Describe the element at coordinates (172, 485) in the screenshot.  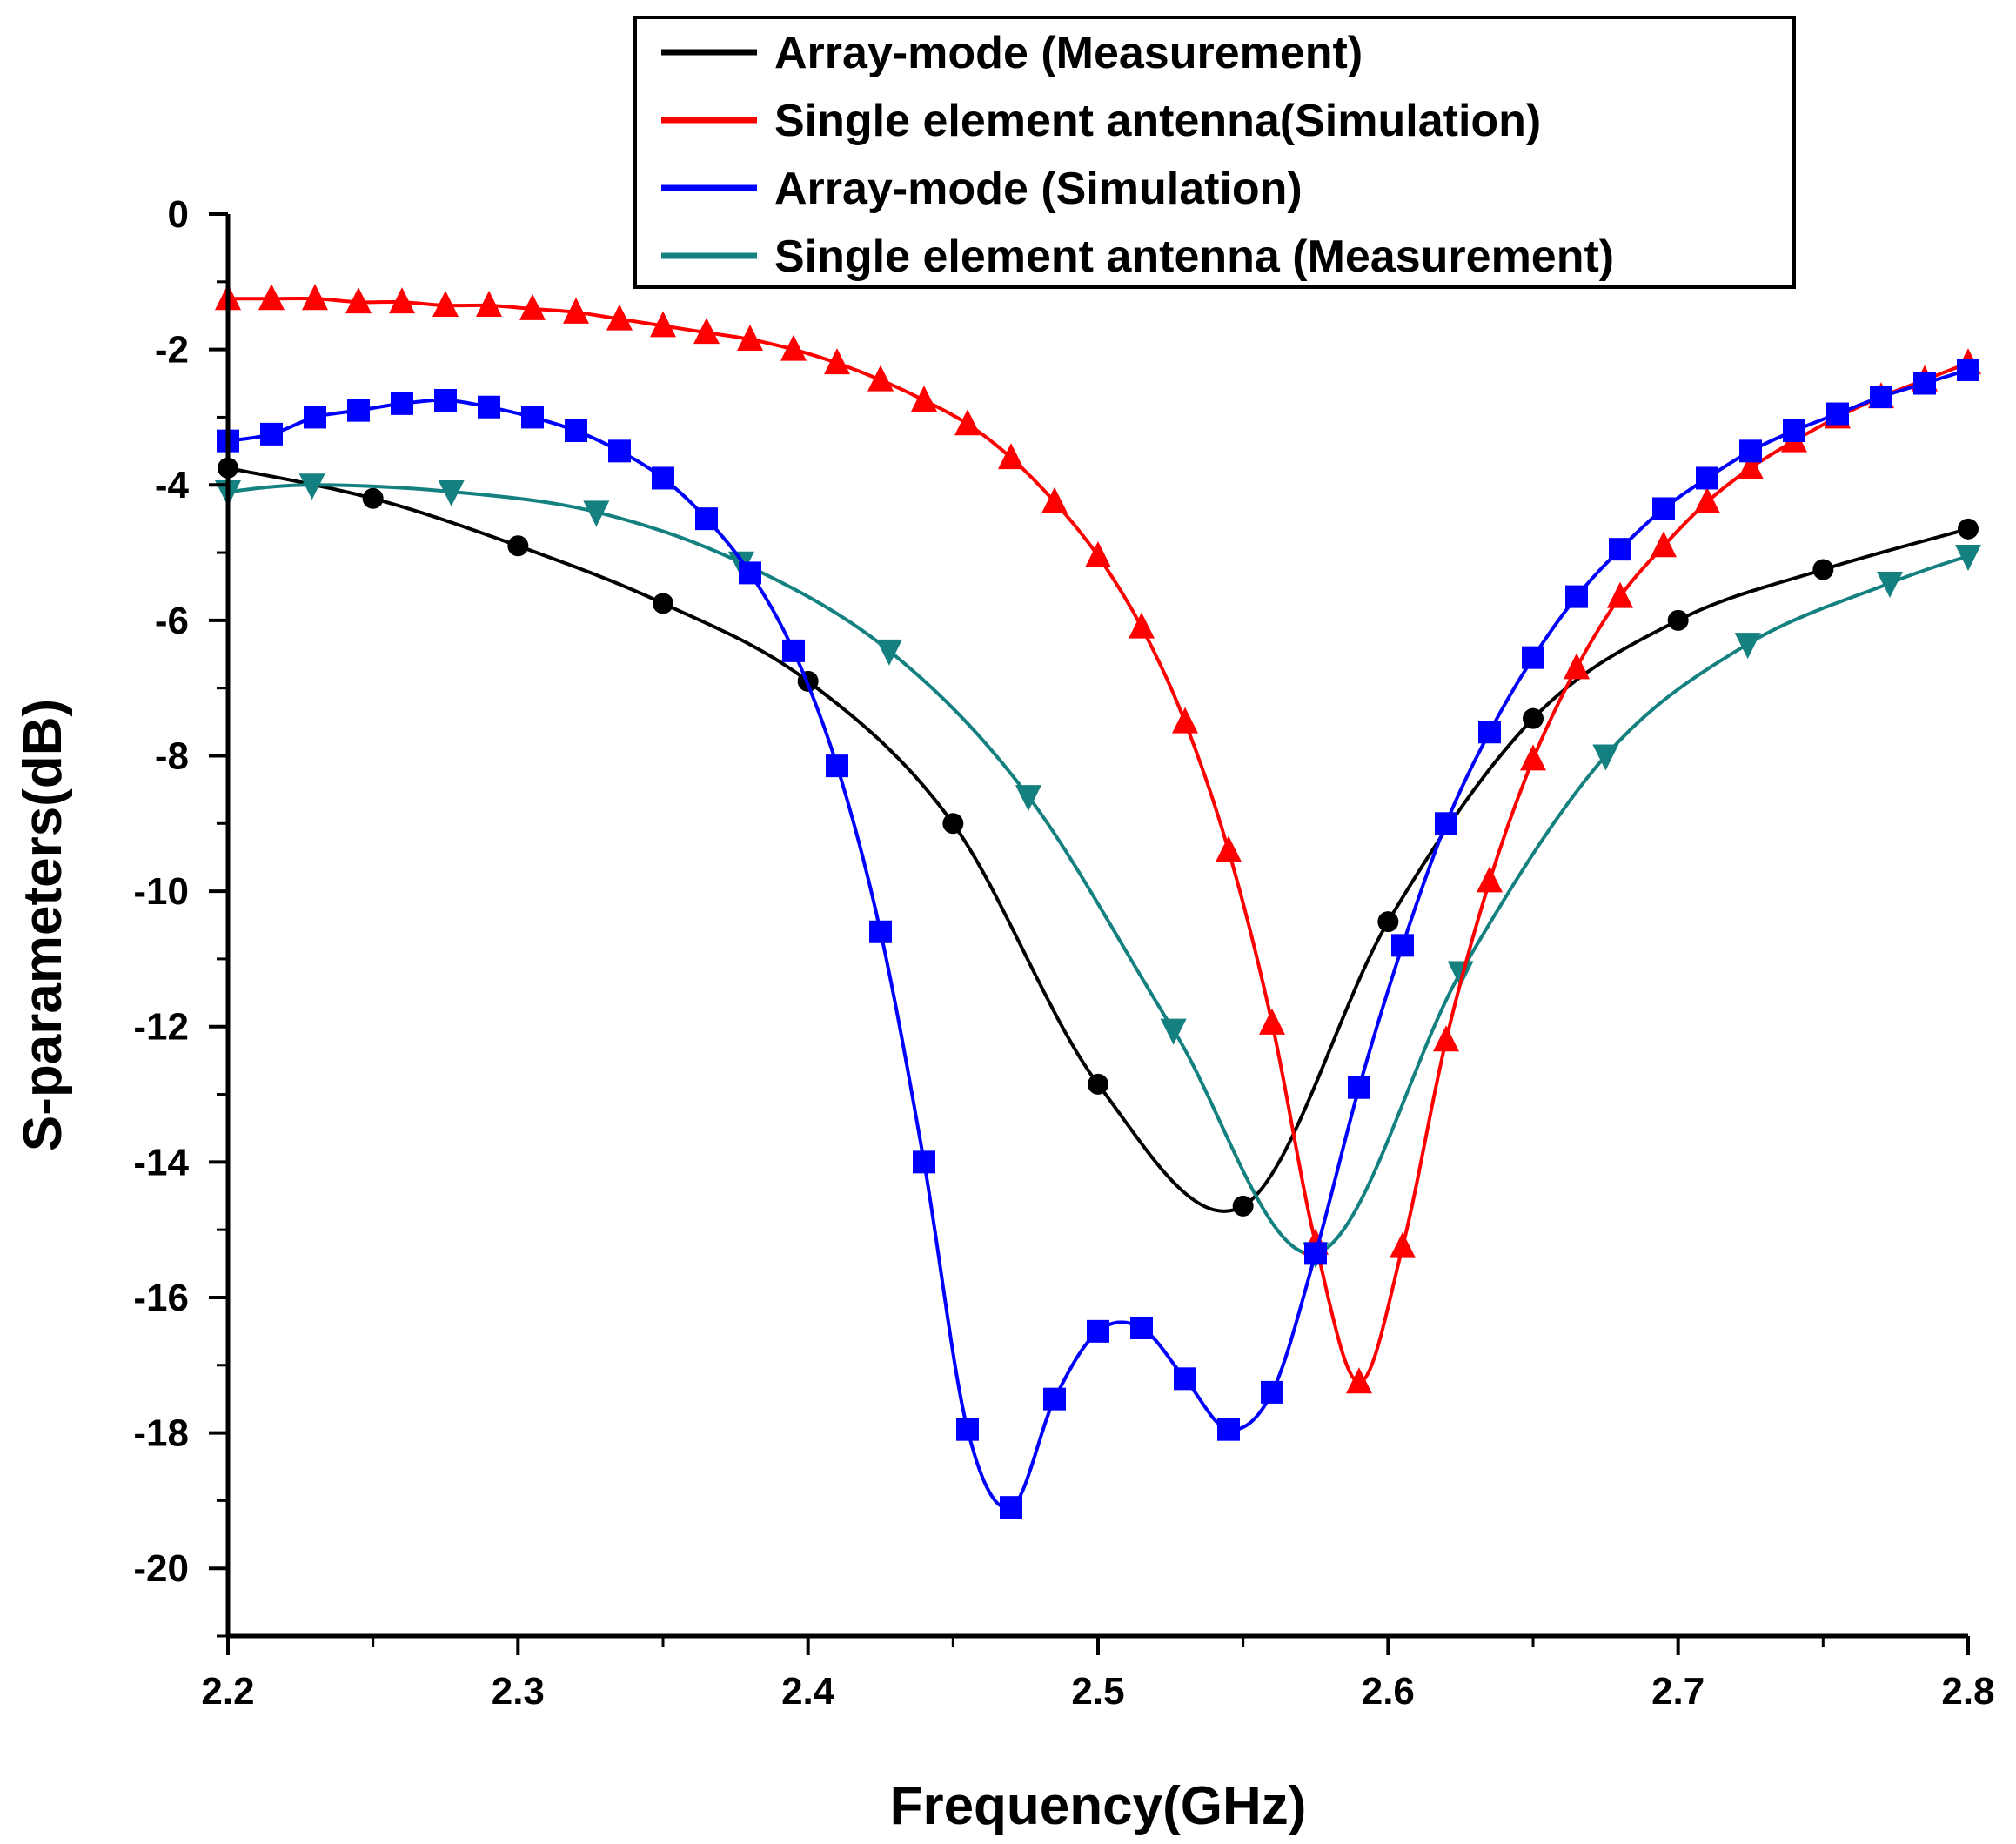
I see `y-tick-label: -4` at that location.